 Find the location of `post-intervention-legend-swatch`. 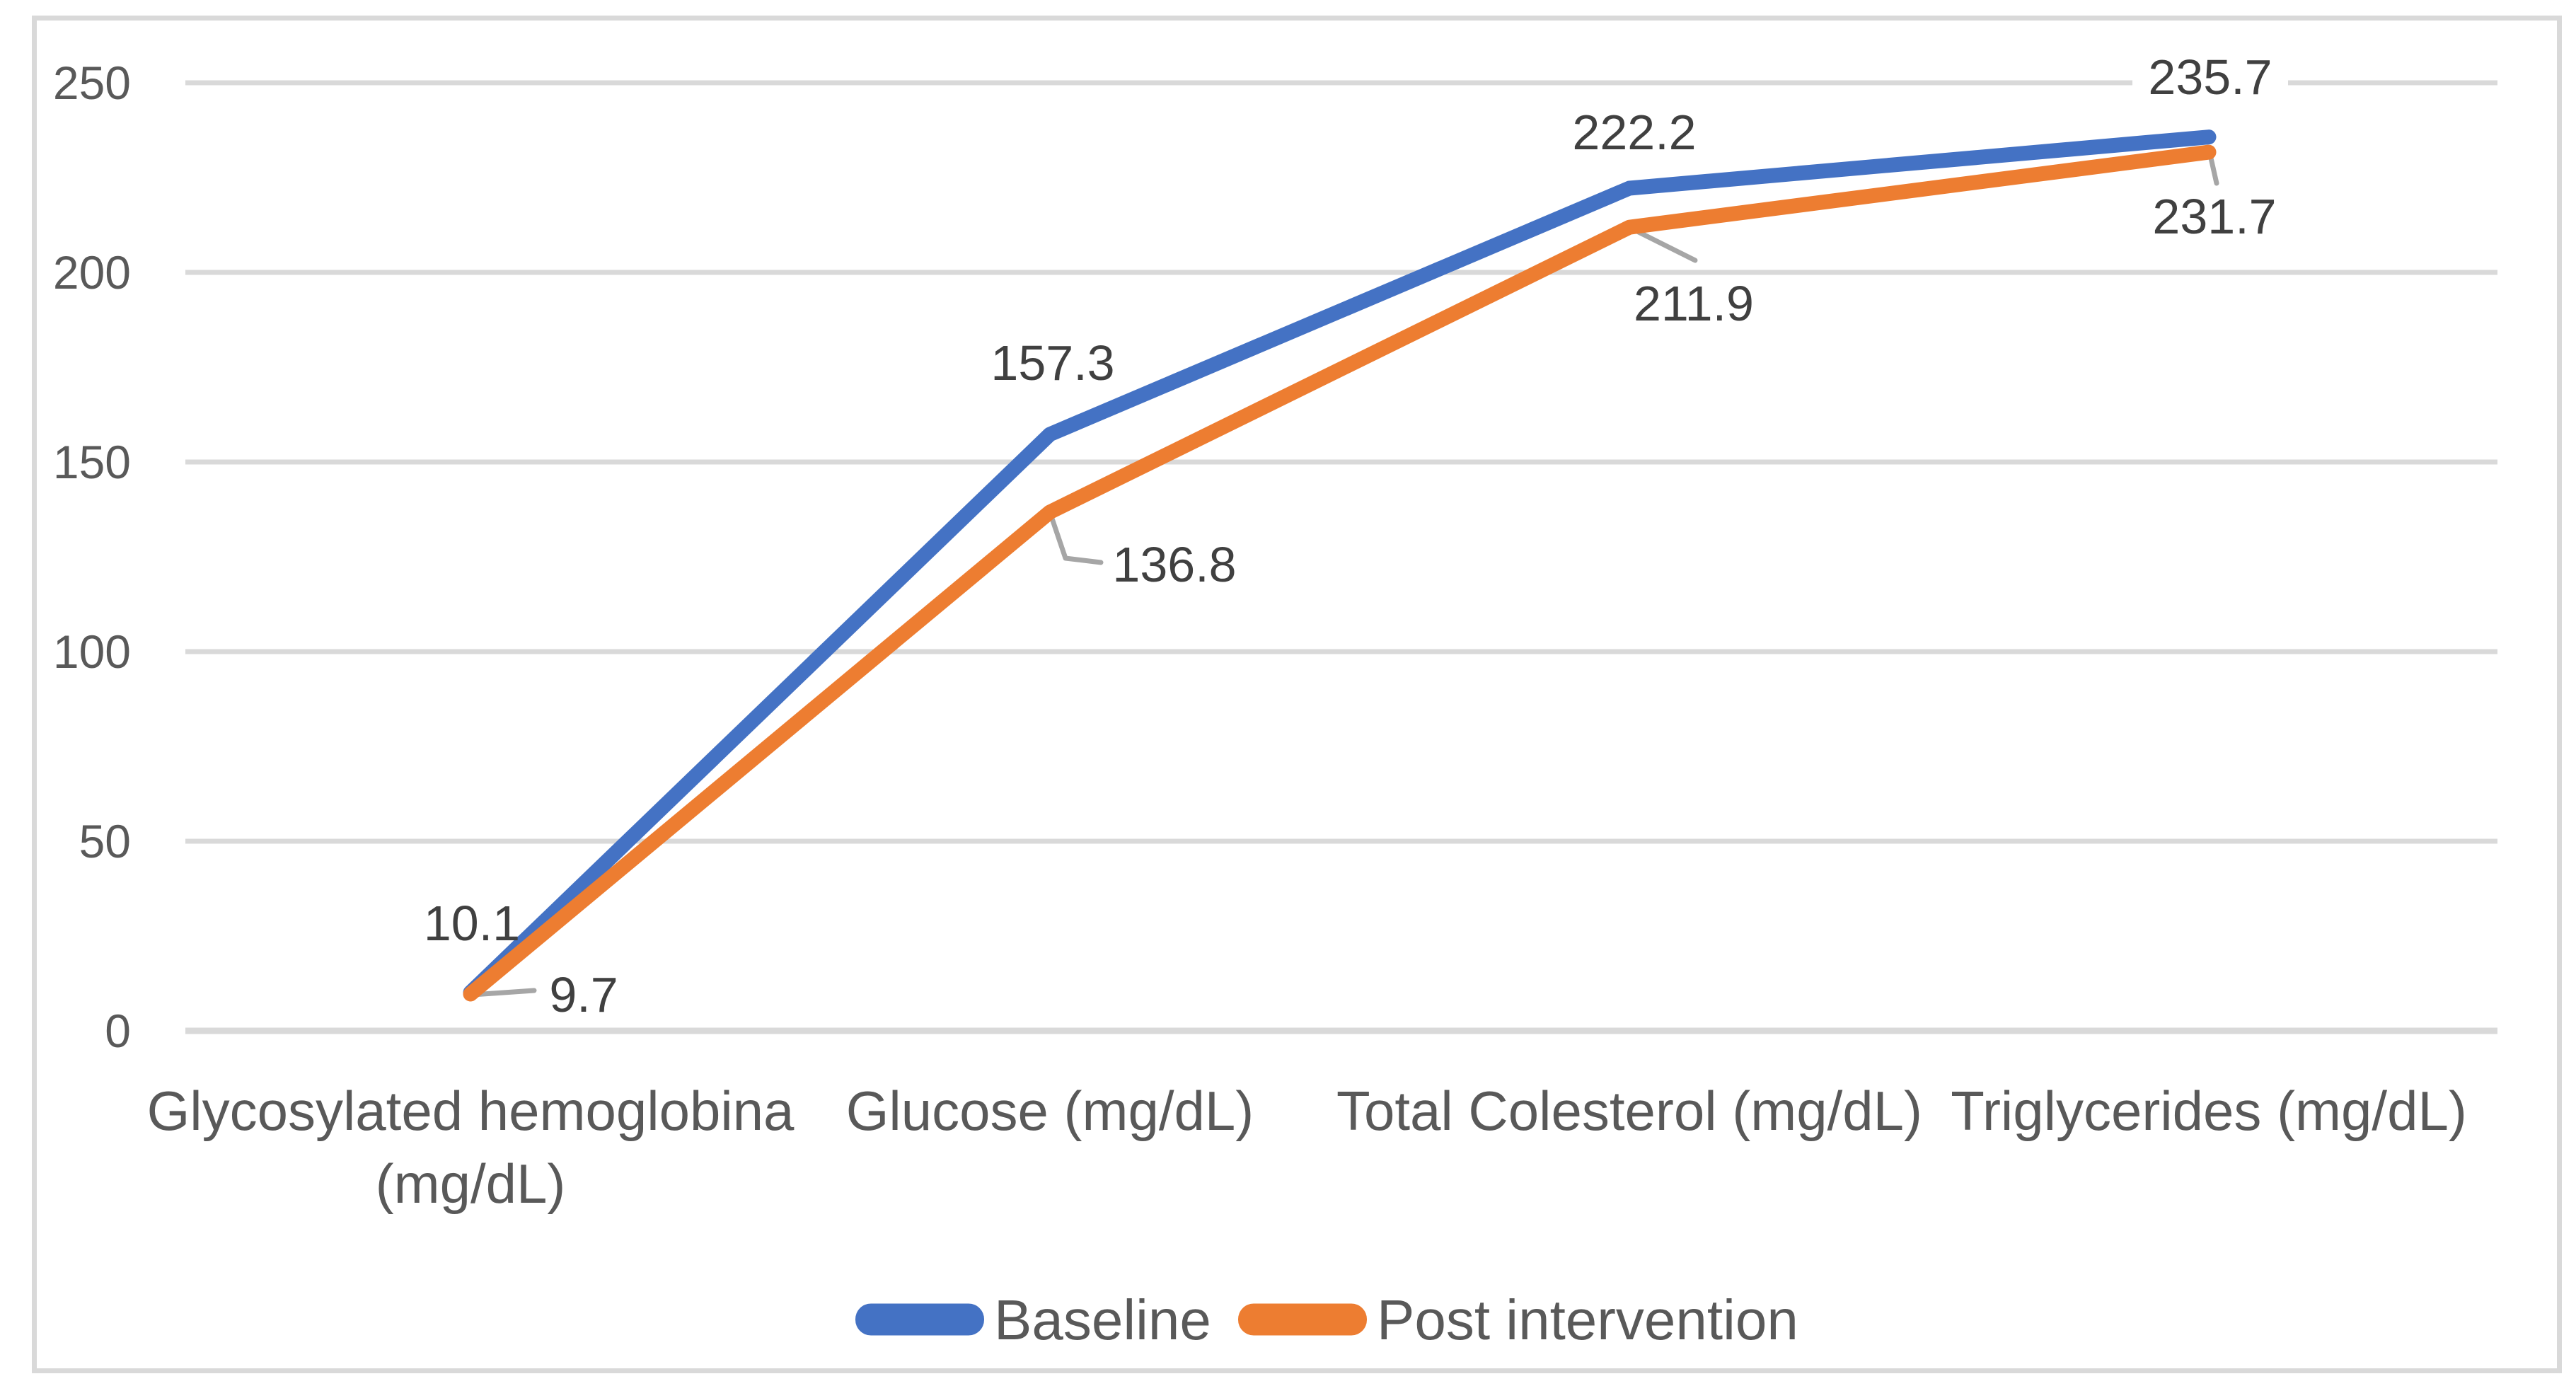

post-intervention-legend-swatch is located at coordinates (1302, 1319).